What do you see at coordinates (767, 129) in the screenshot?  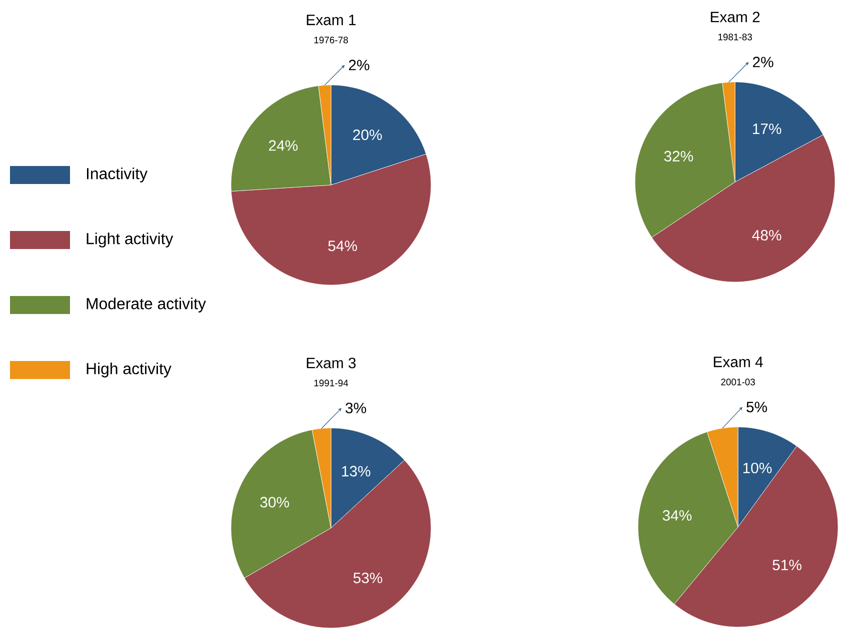 I see `data-label: 17%` at bounding box center [767, 129].